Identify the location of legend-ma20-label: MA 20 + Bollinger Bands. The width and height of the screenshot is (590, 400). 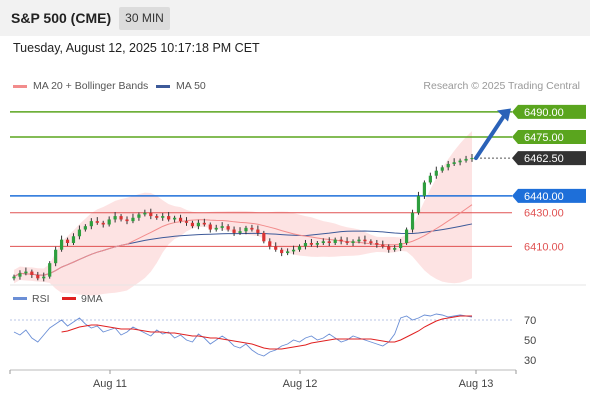
(91, 86).